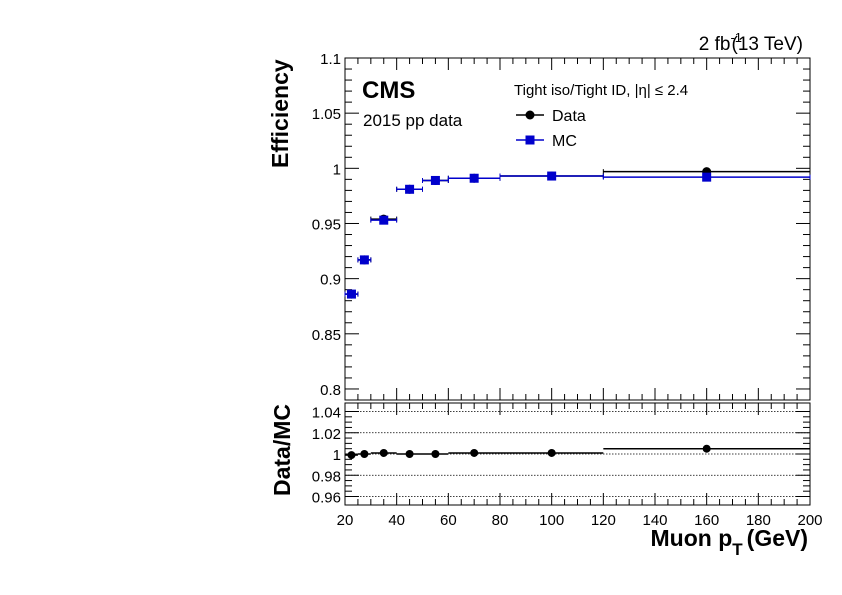  I want to click on x-axis-title-main: Muon p, so click(692, 538).